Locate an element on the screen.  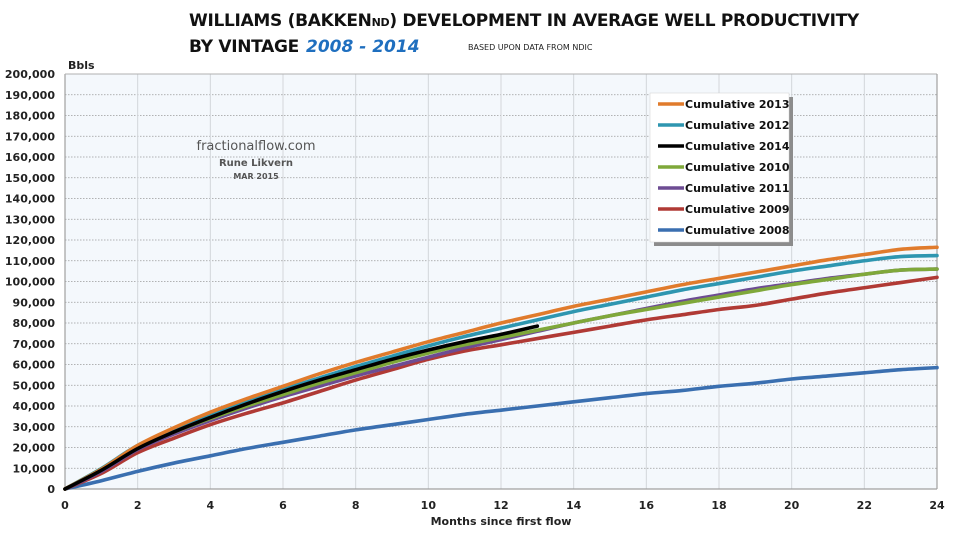
y-tick-label: 110,000 is located at coordinates (30, 261).